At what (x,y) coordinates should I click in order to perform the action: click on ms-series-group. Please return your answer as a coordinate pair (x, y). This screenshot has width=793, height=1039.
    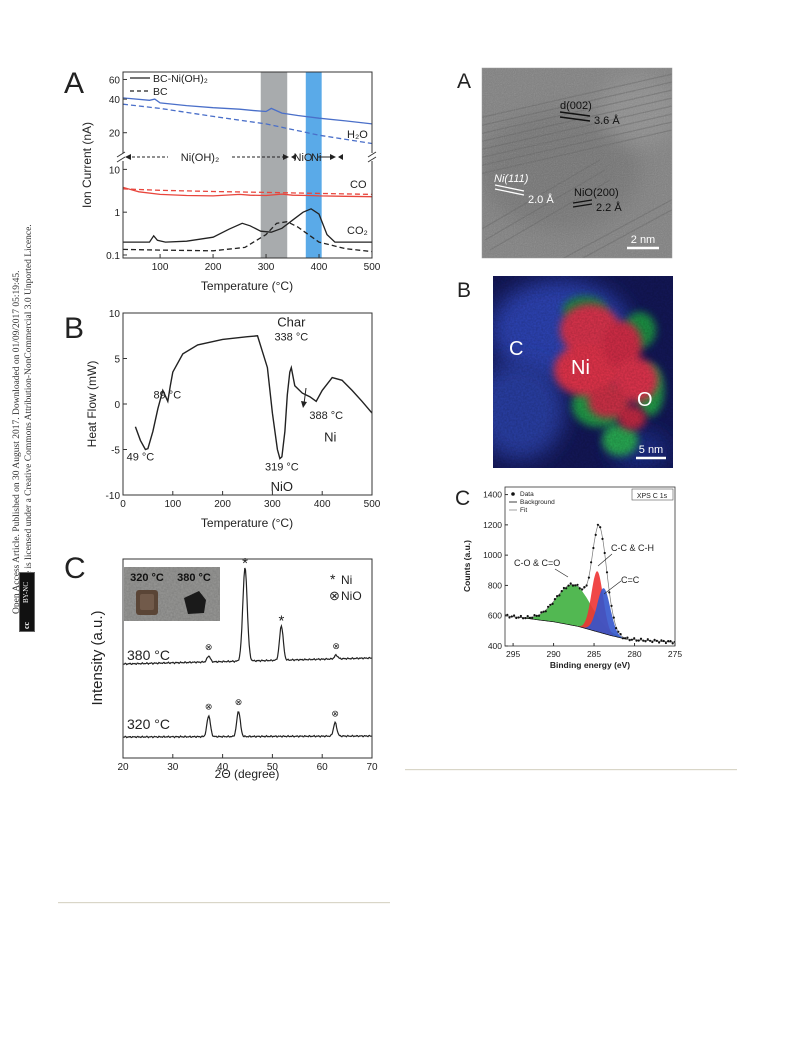
    Looking at the image, I should click on (247, 175).